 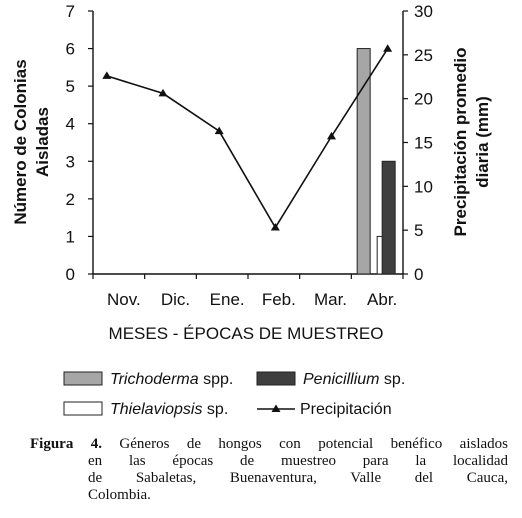 What do you see at coordinates (70, 86) in the screenshot?
I see `y-left-tick-label: 5` at bounding box center [70, 86].